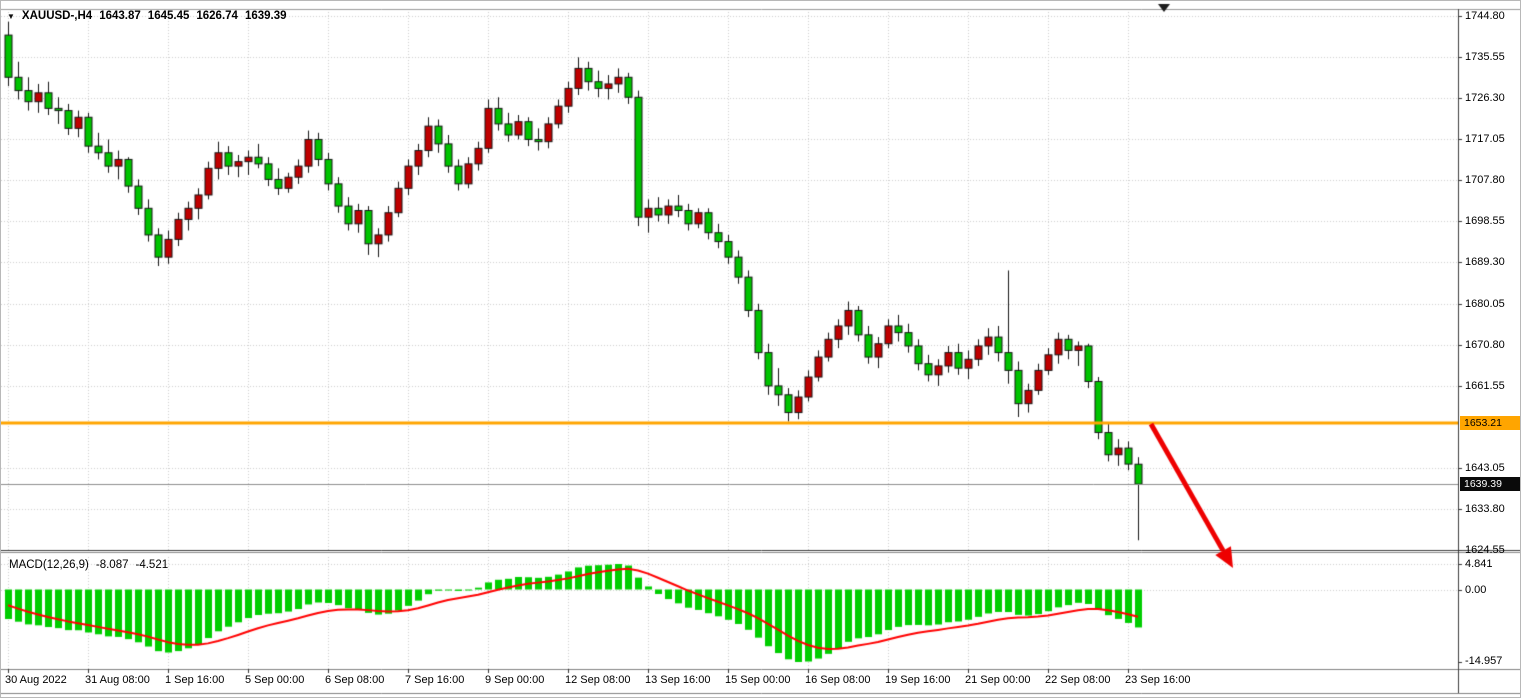 The width and height of the screenshot is (1521, 698). Describe the element at coordinates (515, 680) in the screenshot. I see `time-tick-label: 9 Sep 00:00` at that location.